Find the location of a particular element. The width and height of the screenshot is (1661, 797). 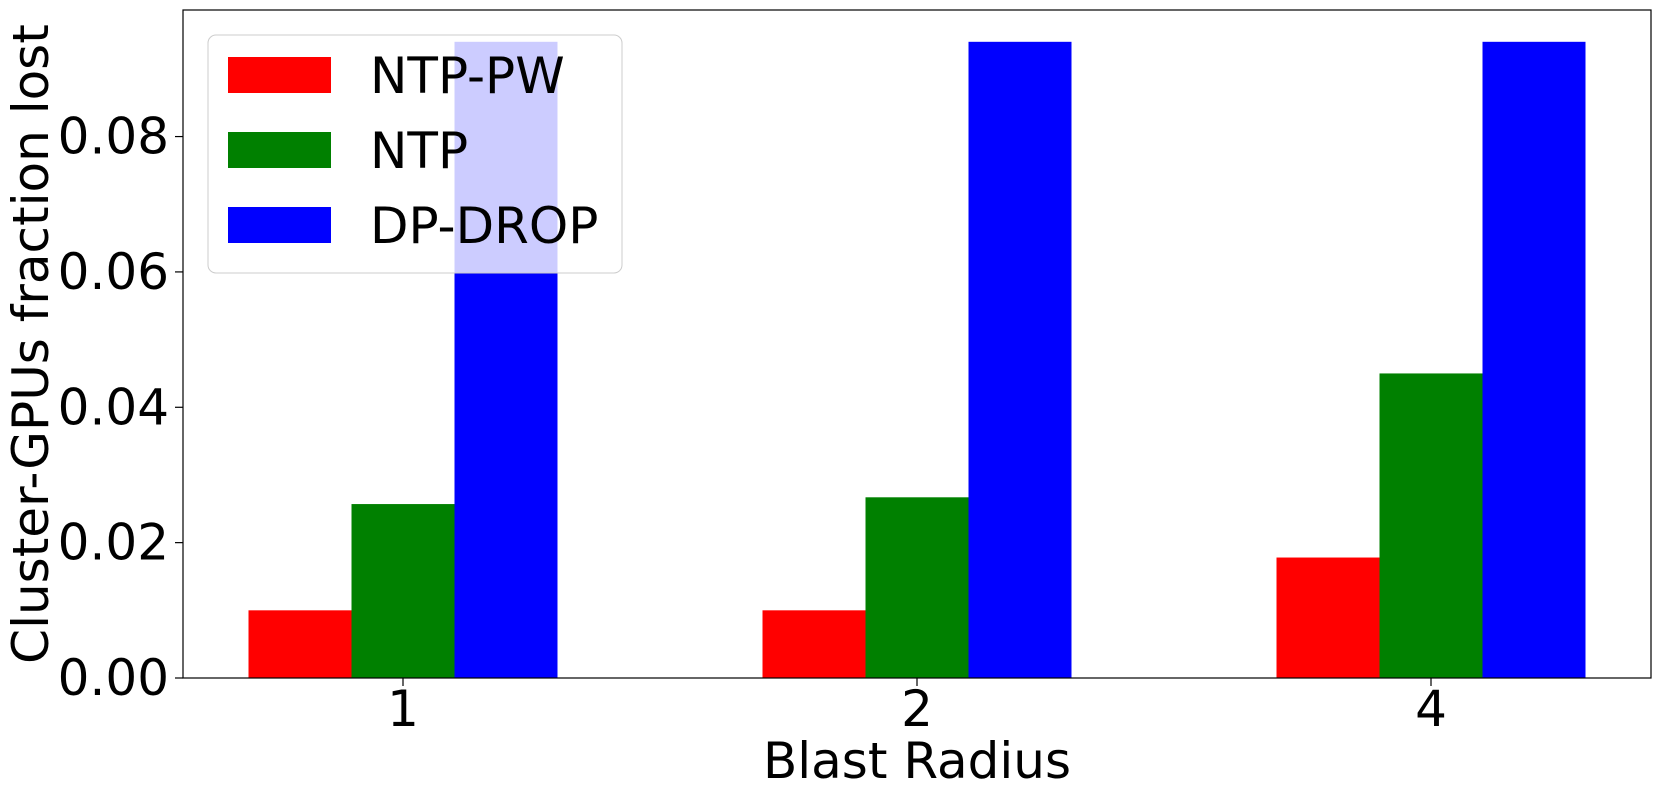

y-tick-label: 0.08 is located at coordinates (113, 137).